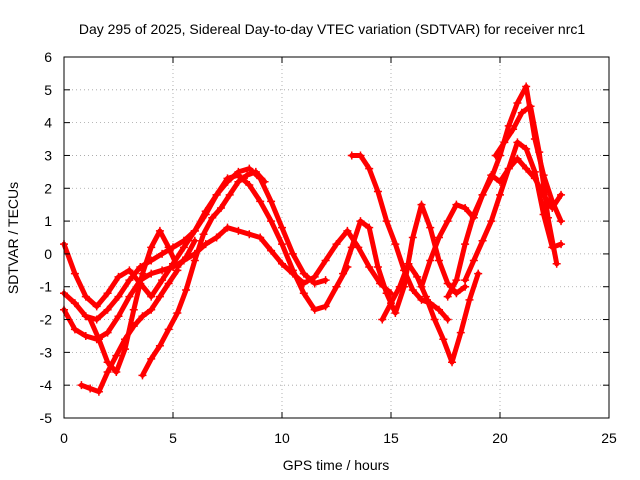 This screenshot has width=640, height=480. Describe the element at coordinates (336, 465) in the screenshot. I see `x-axis-label: GPS time / hours` at that location.